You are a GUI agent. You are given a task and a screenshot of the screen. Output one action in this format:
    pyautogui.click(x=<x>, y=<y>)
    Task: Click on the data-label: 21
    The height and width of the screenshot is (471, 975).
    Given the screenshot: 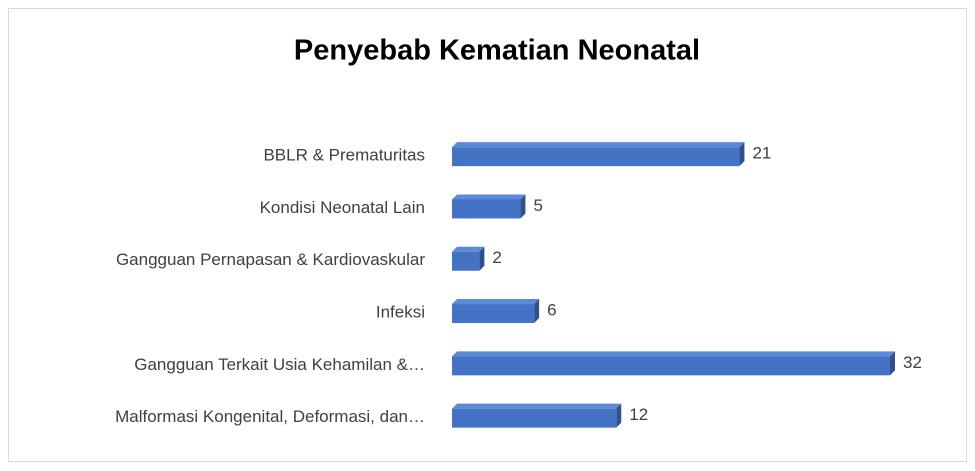 What is the action you would take?
    pyautogui.click(x=761, y=153)
    